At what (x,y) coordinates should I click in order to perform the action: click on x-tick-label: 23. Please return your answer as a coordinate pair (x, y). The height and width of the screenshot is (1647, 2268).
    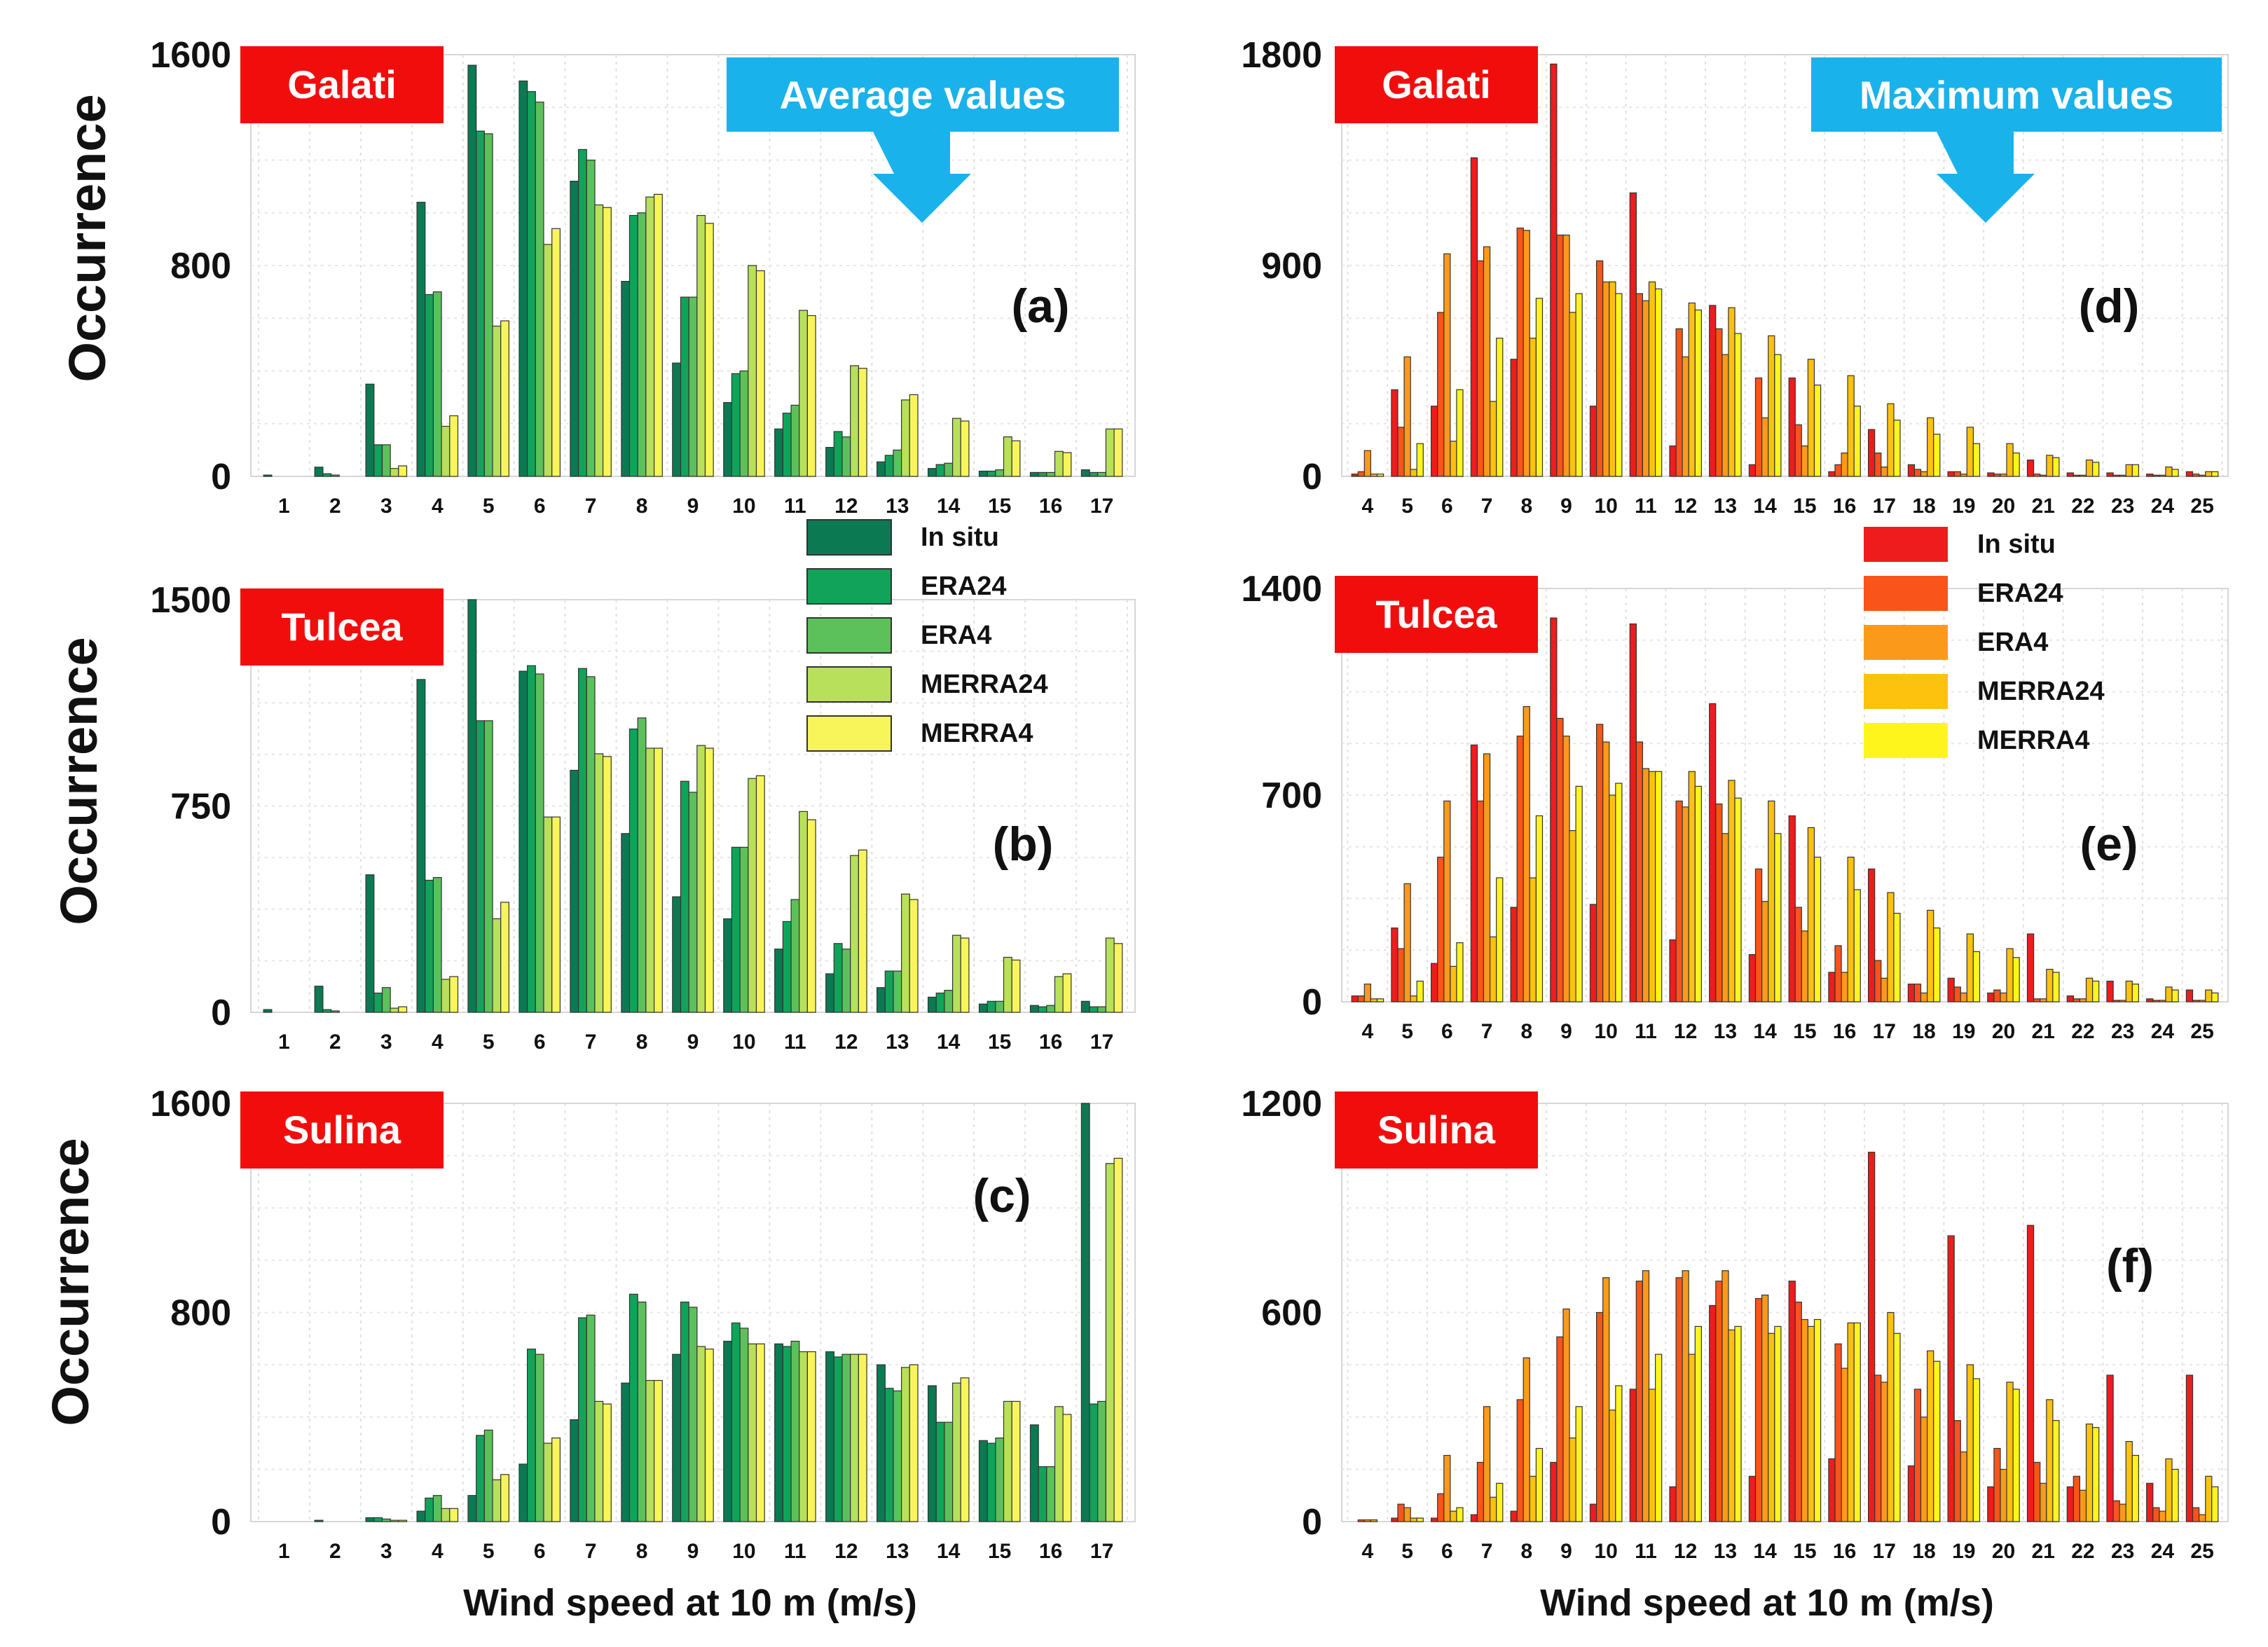
    Looking at the image, I should click on (2122, 1031).